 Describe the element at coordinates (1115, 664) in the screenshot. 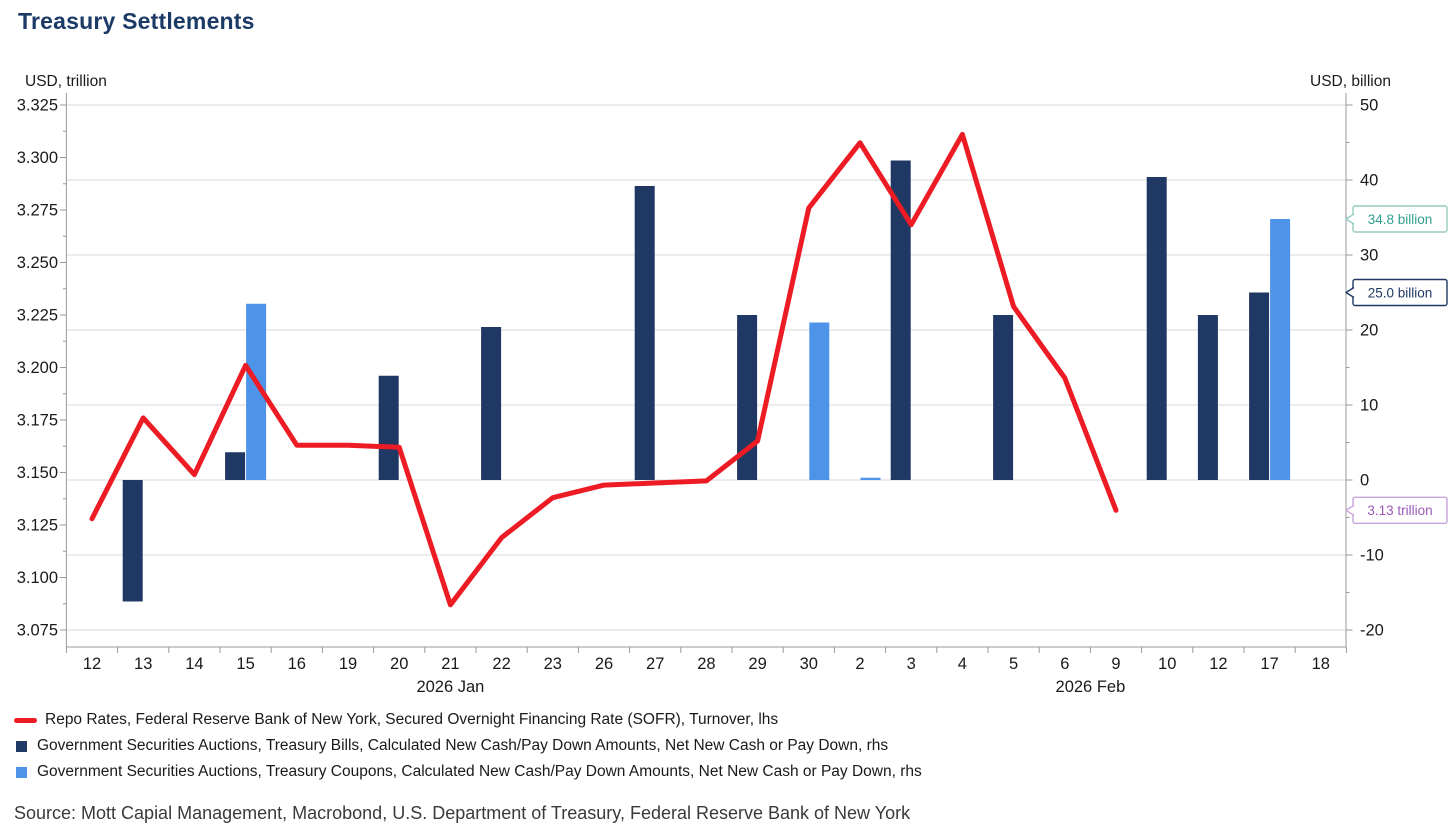

I see `x-axis-tick-label: 9` at that location.